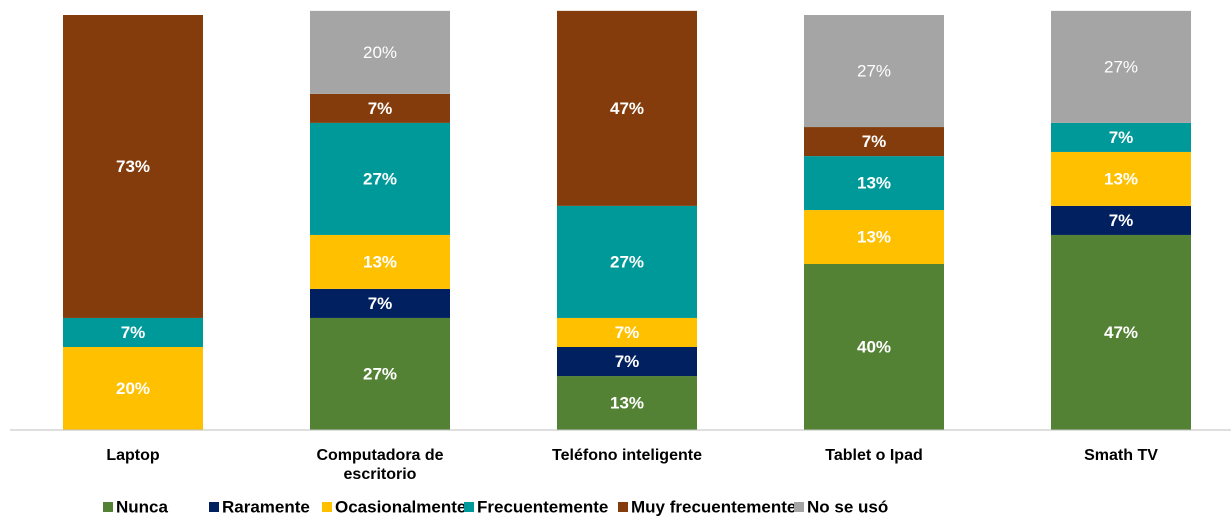 The height and width of the screenshot is (520, 1231). What do you see at coordinates (627, 455) in the screenshot?
I see `x-tick-label: Teléfono inteligente` at bounding box center [627, 455].